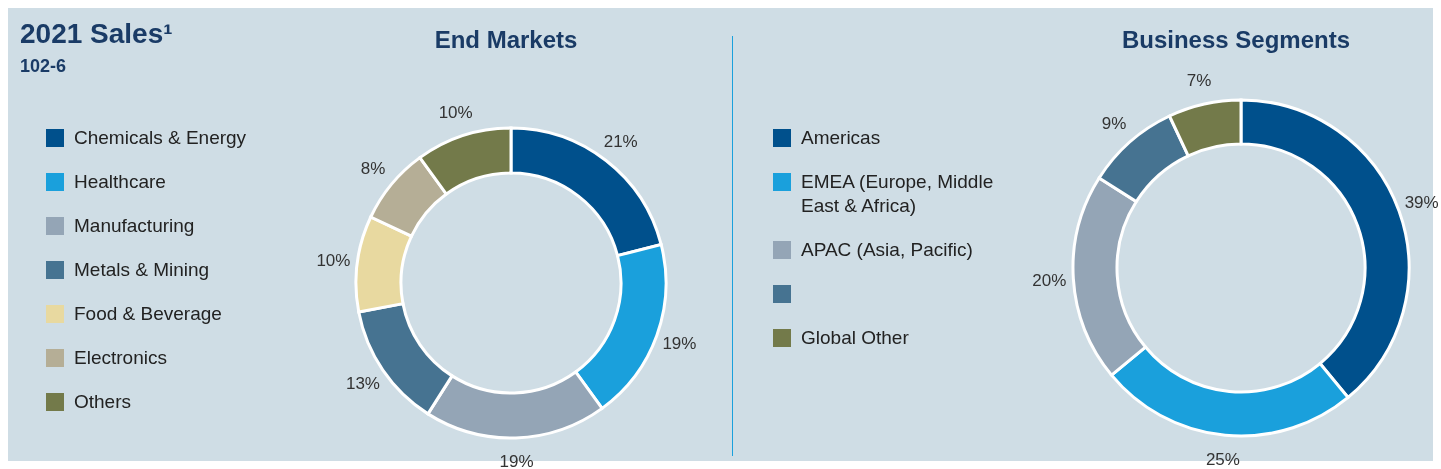 The width and height of the screenshot is (1441, 469). Describe the element at coordinates (120, 182) in the screenshot. I see `legend-label: Healthcare` at that location.